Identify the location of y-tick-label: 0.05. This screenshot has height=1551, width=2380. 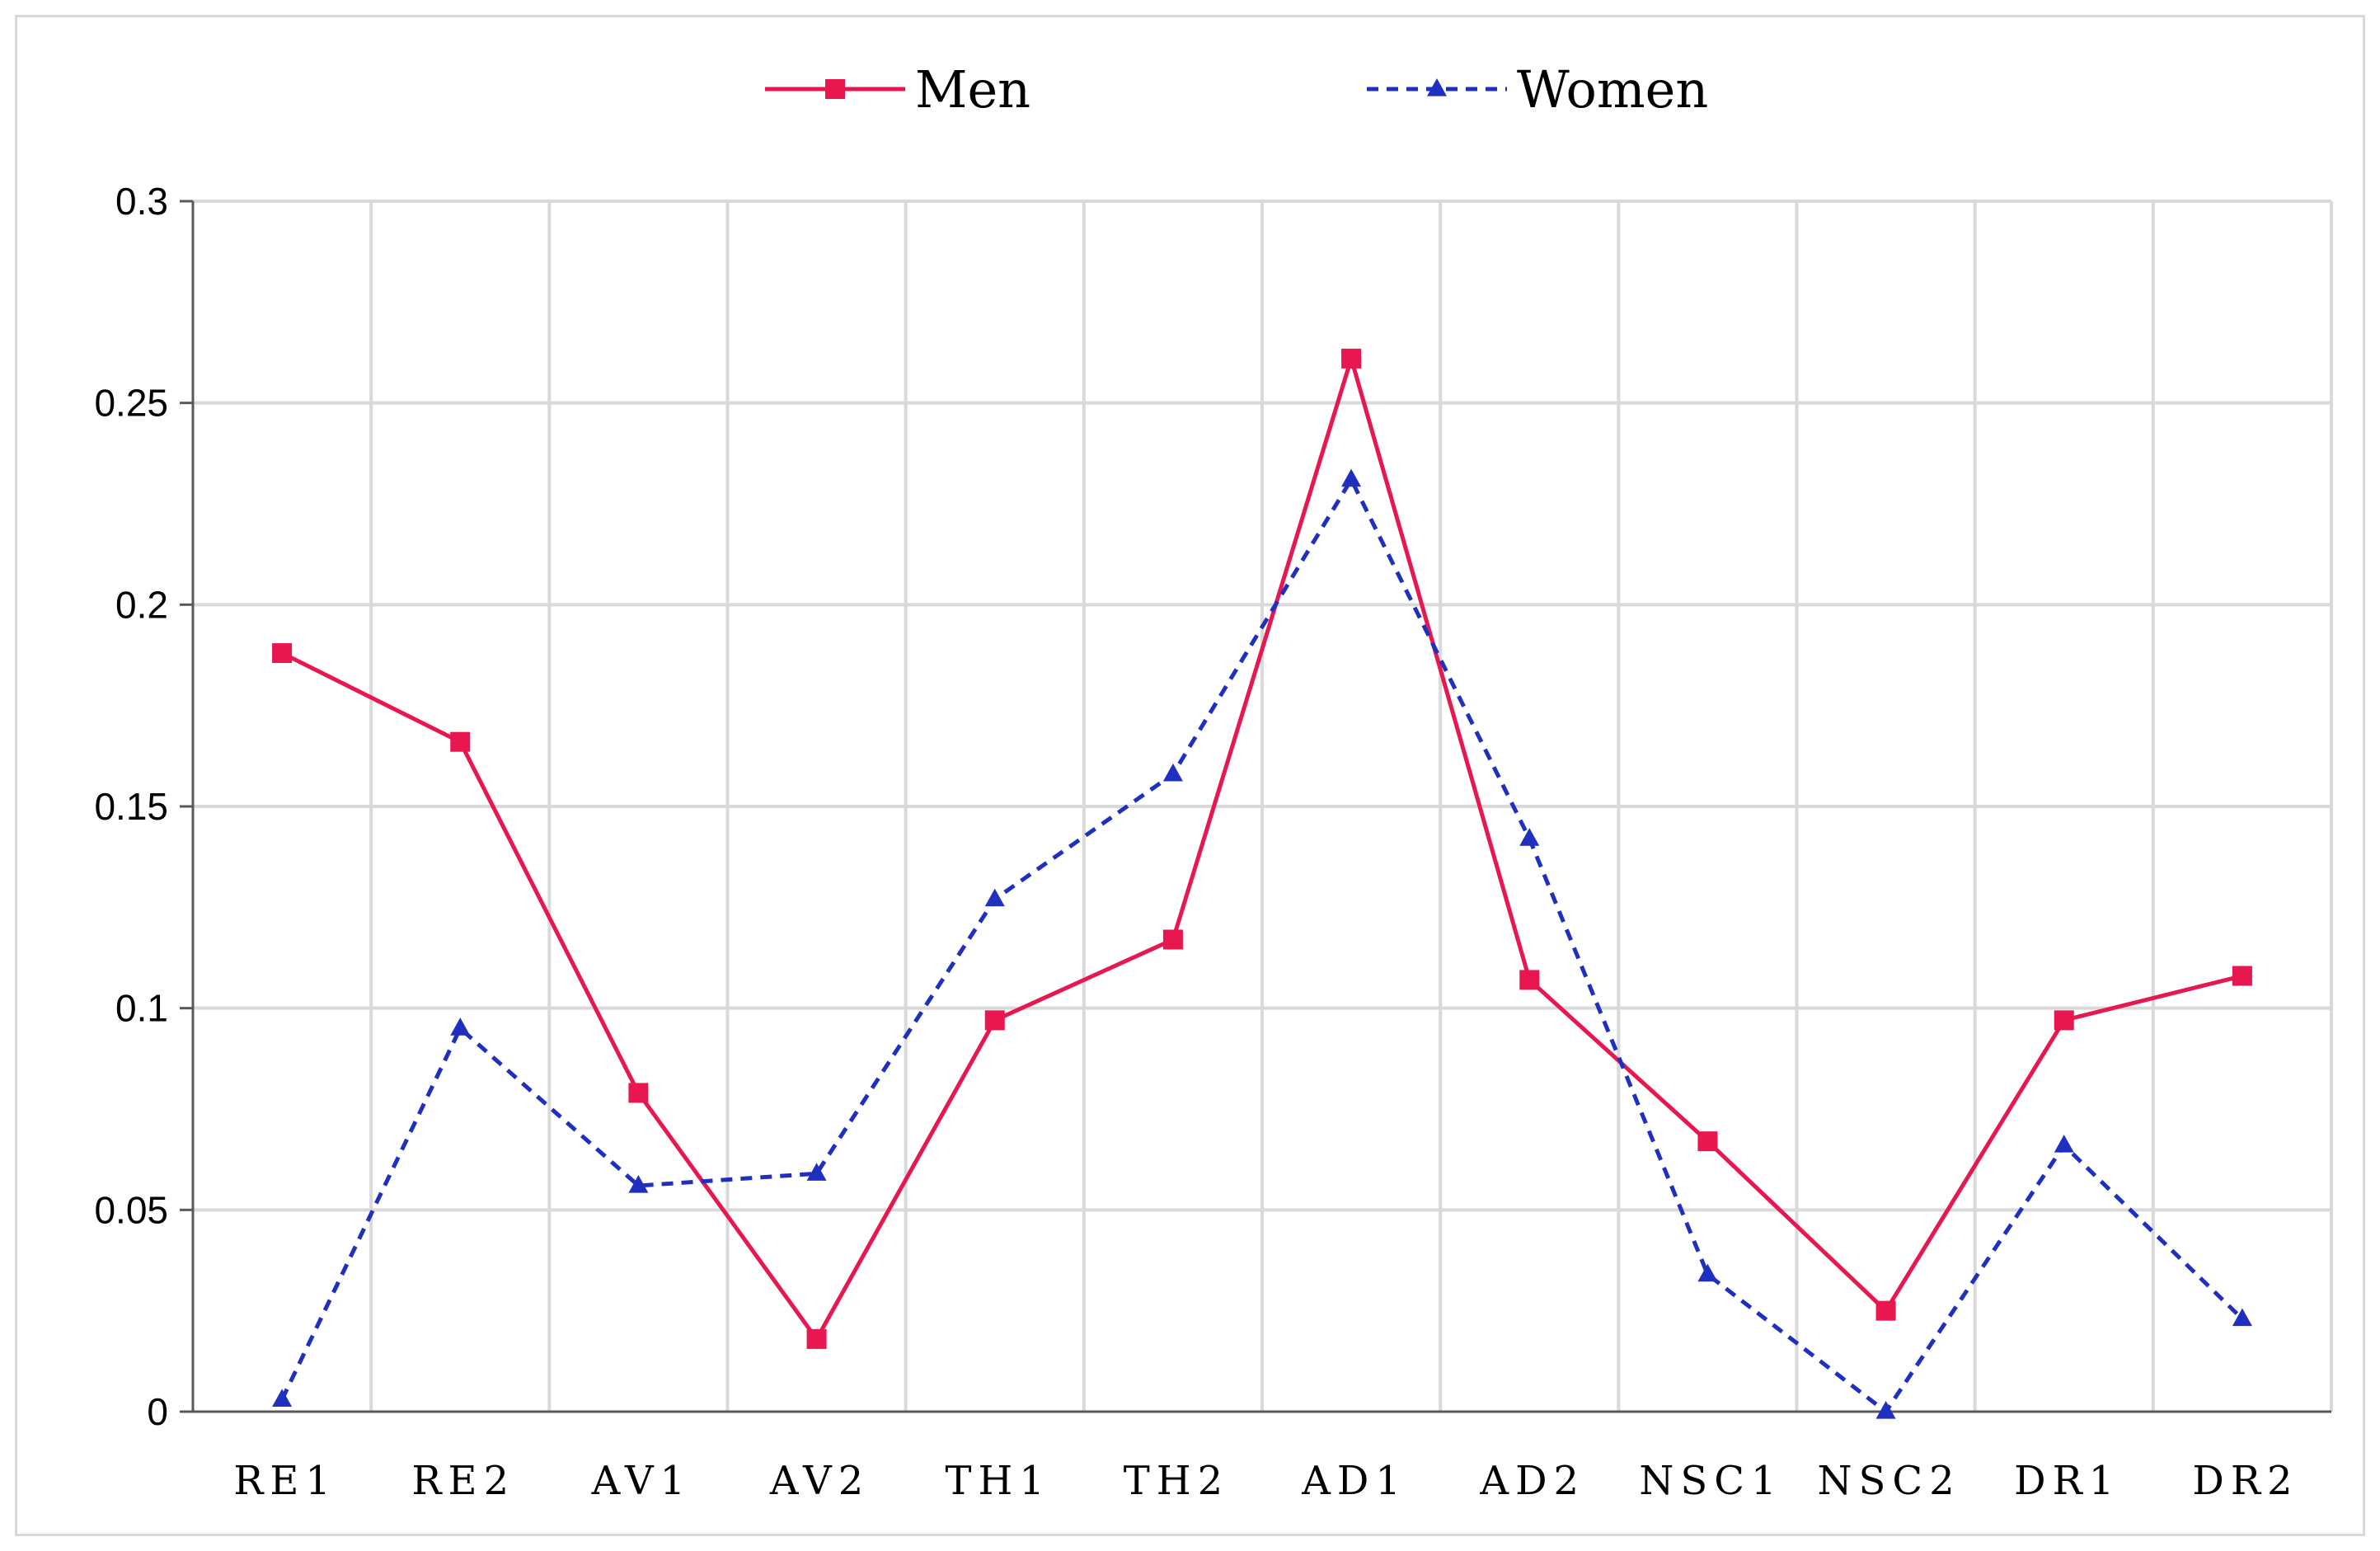
(131, 1209).